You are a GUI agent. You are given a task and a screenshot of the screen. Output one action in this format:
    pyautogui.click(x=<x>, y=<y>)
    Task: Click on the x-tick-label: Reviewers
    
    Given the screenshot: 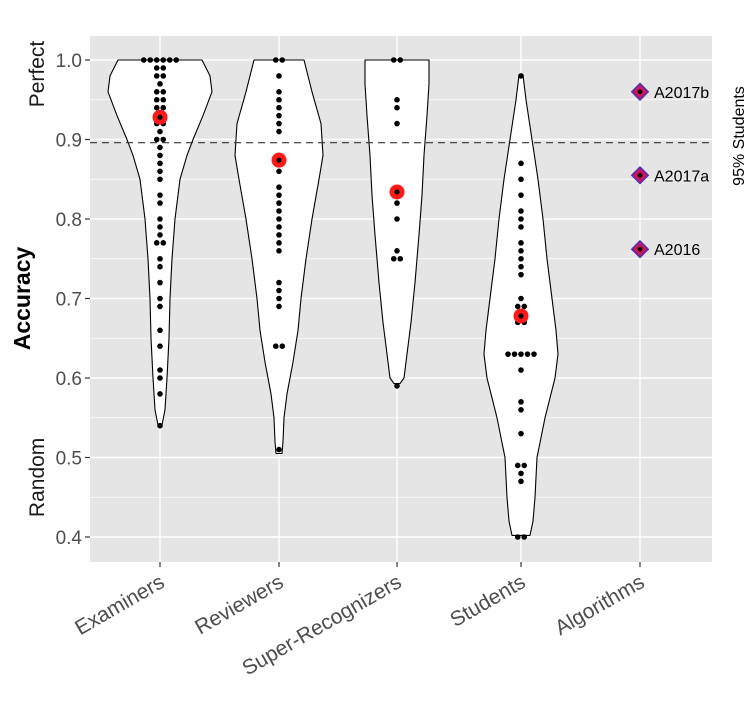 What is the action you would take?
    pyautogui.click(x=239, y=604)
    